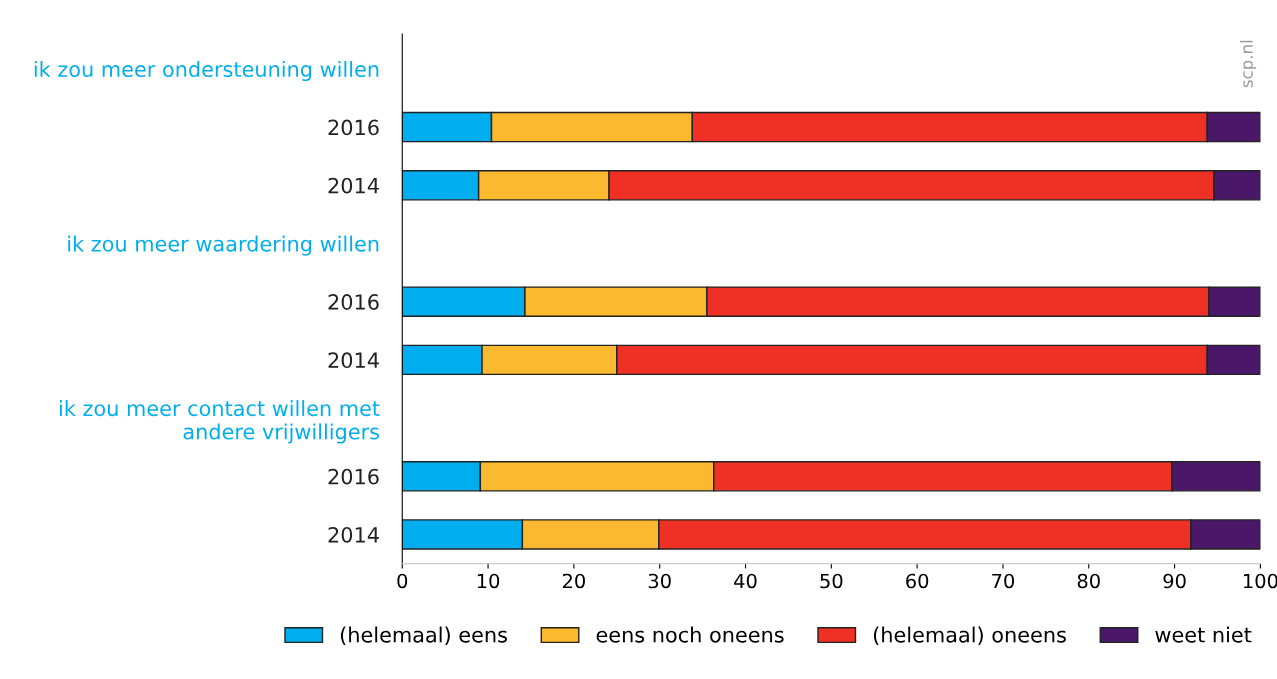 Image resolution: width=1277 pixels, height=679 pixels. Describe the element at coordinates (223, 245) in the screenshot. I see `y-tick-label: ik zou meer waardering willen` at that location.